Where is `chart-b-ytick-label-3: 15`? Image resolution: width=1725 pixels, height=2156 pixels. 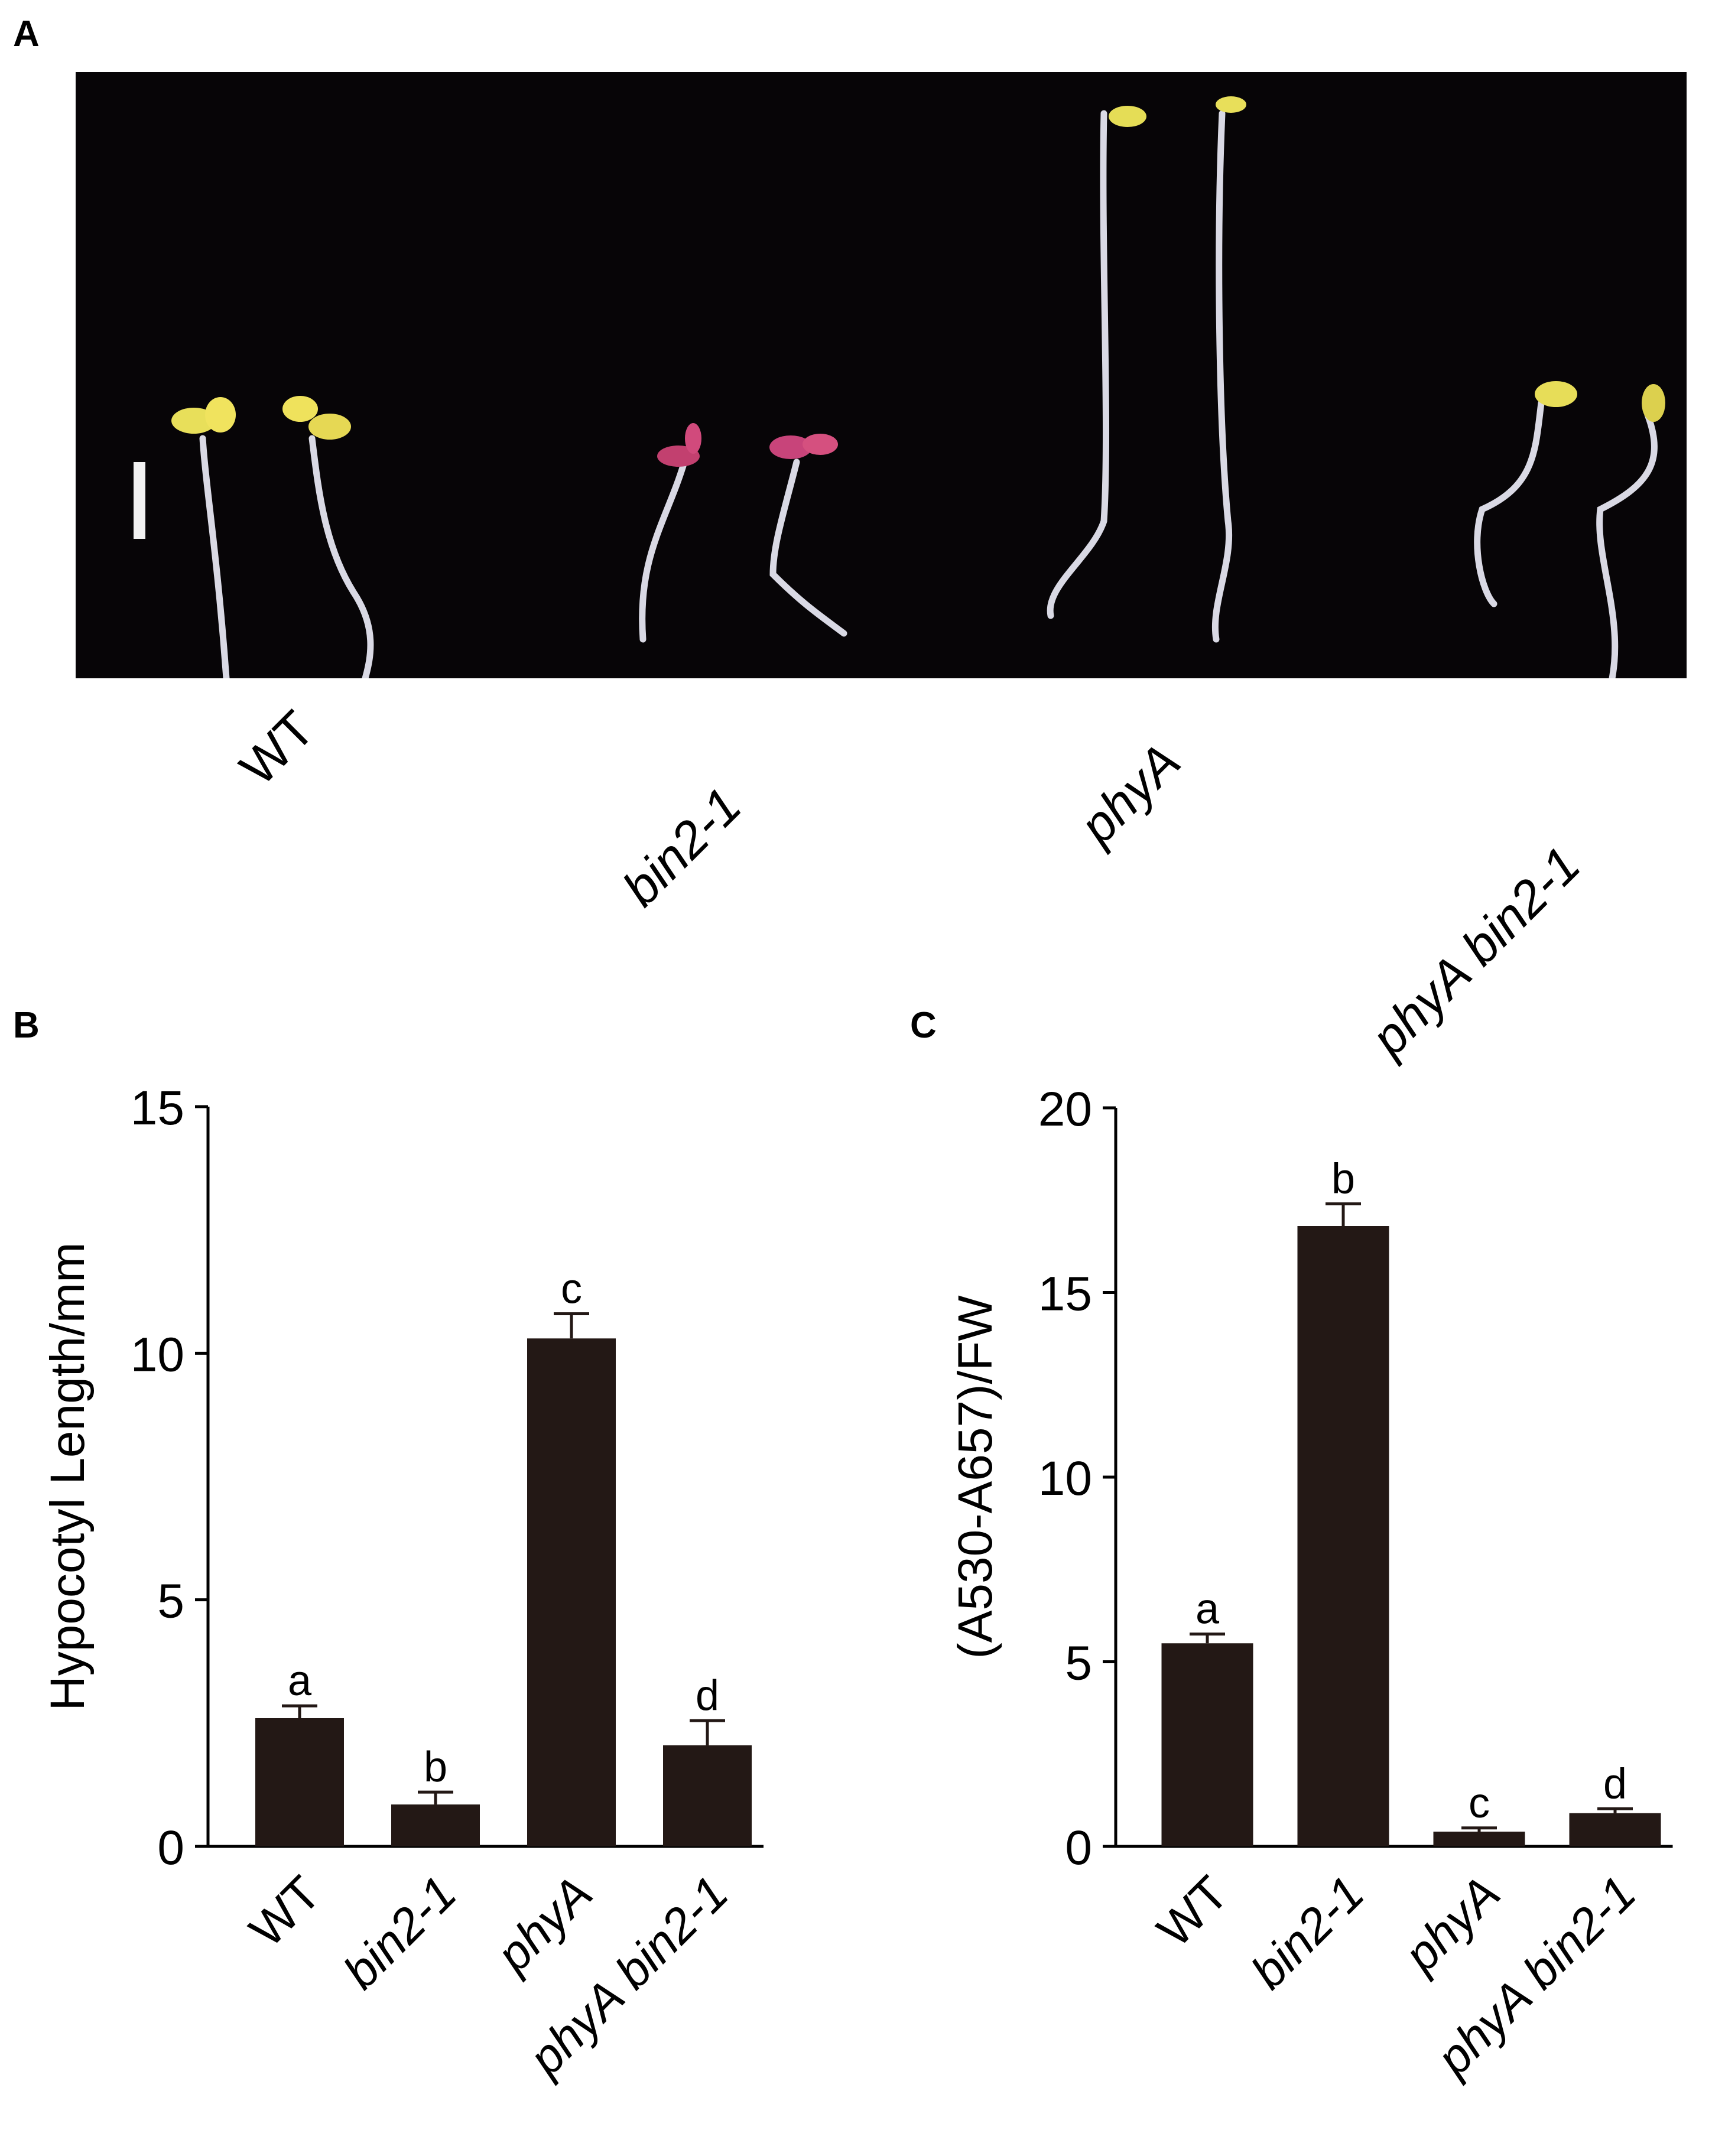
chart-b-ytick-label-3: 15 is located at coordinates (157, 1108).